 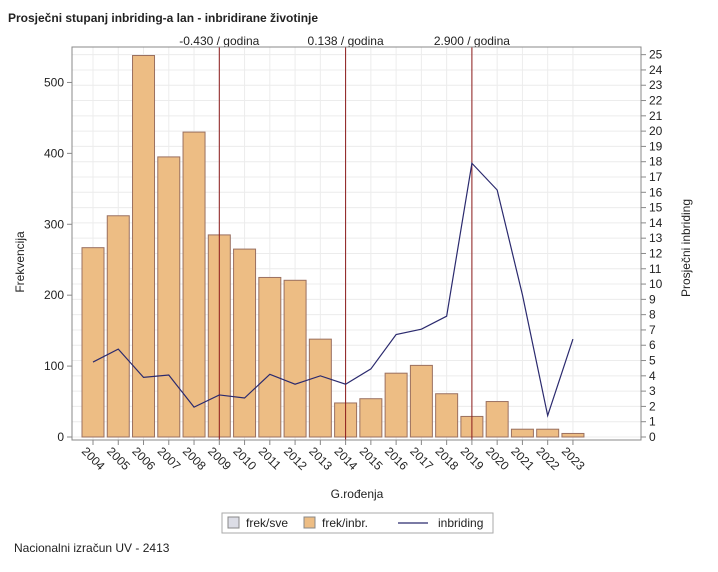 I want to click on y-tick-label: 500, so click(x=54, y=82).